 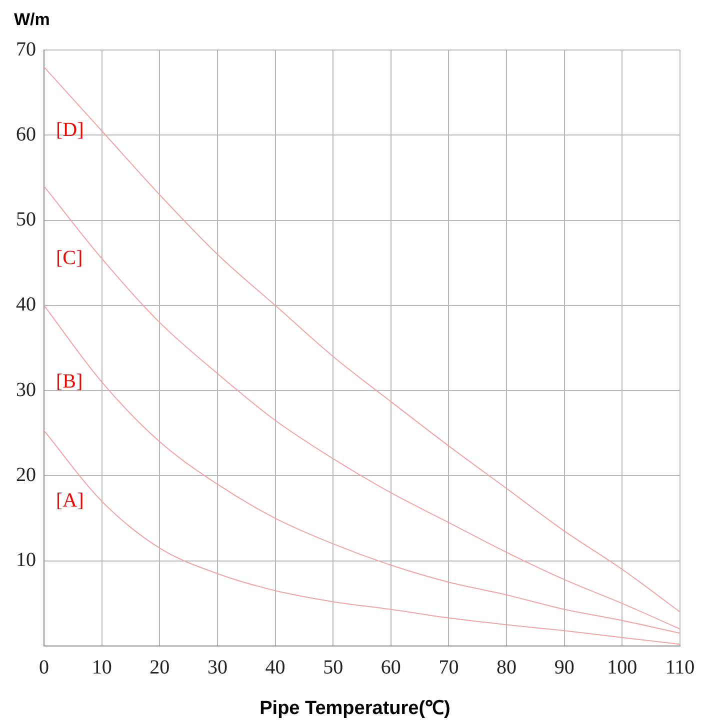 I want to click on x-tick-label: 80, so click(x=506, y=667).